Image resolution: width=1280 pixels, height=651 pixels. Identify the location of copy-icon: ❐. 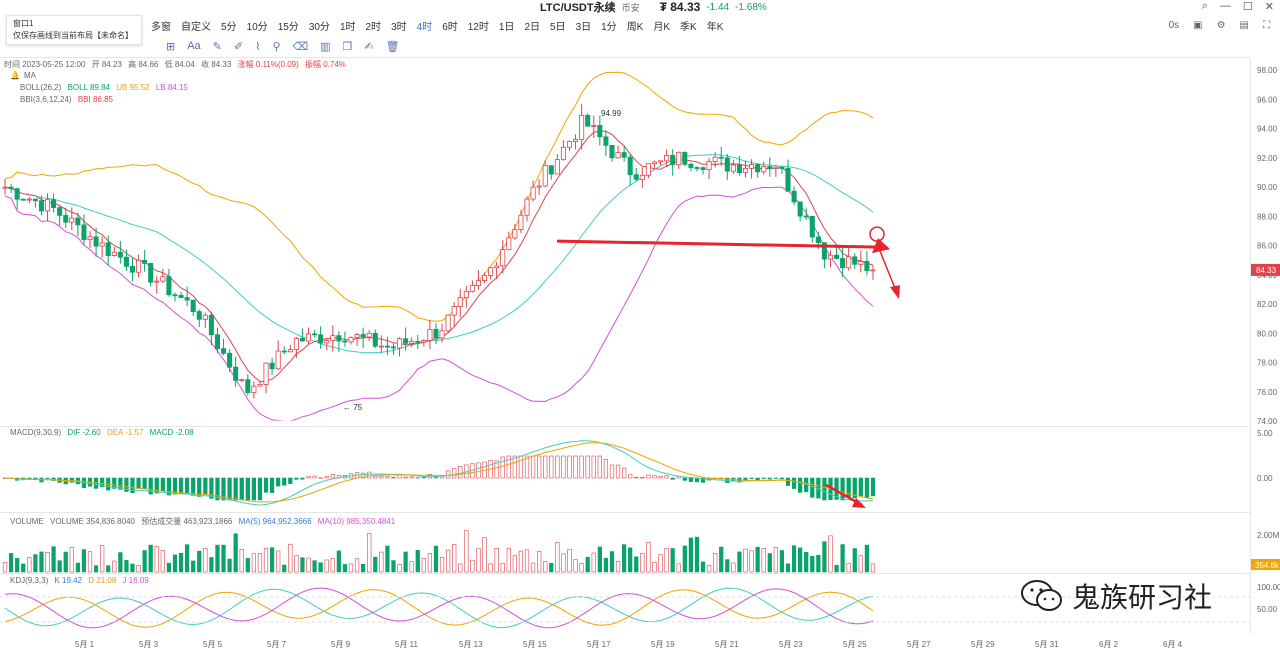
(347, 46).